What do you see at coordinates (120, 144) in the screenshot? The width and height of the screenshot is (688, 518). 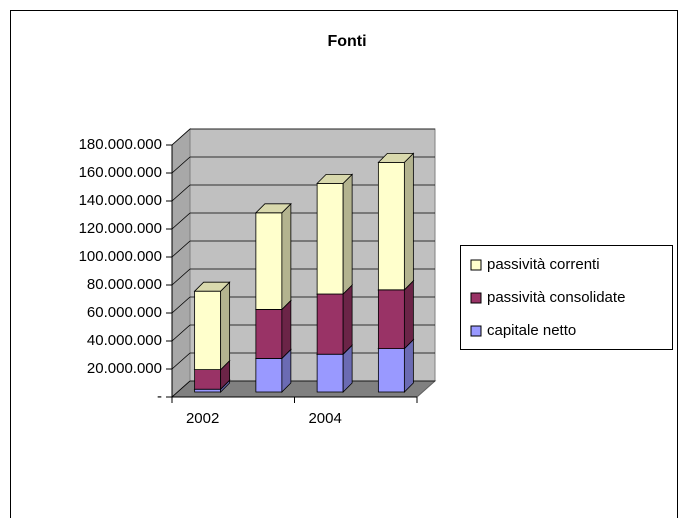 I see `y-tick-label: 180.000.000` at bounding box center [120, 144].